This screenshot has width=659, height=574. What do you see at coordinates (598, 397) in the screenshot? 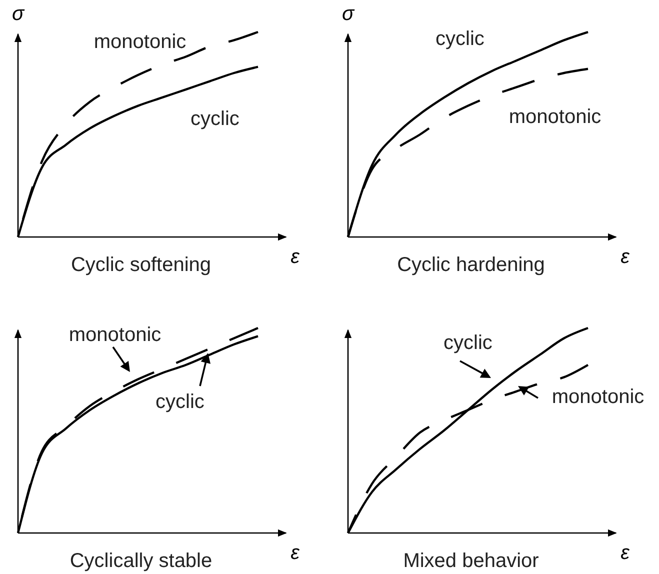
I see `legend-label: monotonic` at bounding box center [598, 397].